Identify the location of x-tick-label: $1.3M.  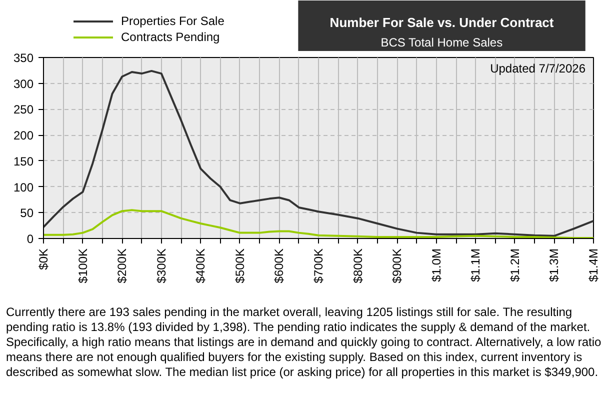
(554, 265).